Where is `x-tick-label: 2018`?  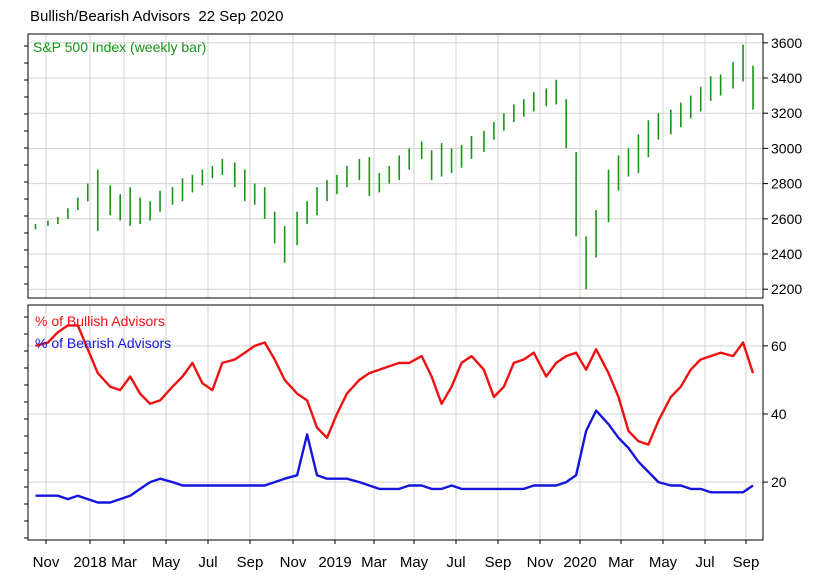 x-tick-label: 2018 is located at coordinates (89, 562).